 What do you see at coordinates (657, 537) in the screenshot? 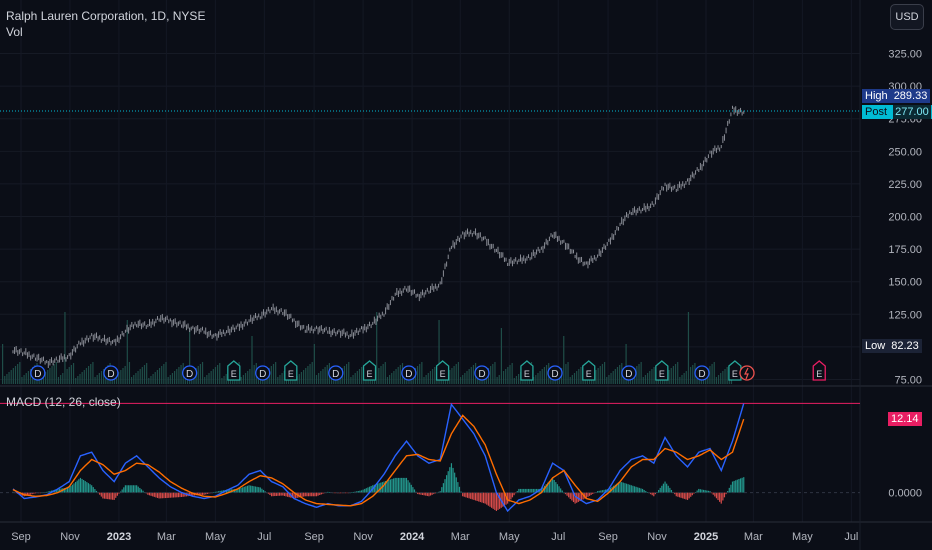
I see `time-tick-label: Nov` at bounding box center [657, 537].